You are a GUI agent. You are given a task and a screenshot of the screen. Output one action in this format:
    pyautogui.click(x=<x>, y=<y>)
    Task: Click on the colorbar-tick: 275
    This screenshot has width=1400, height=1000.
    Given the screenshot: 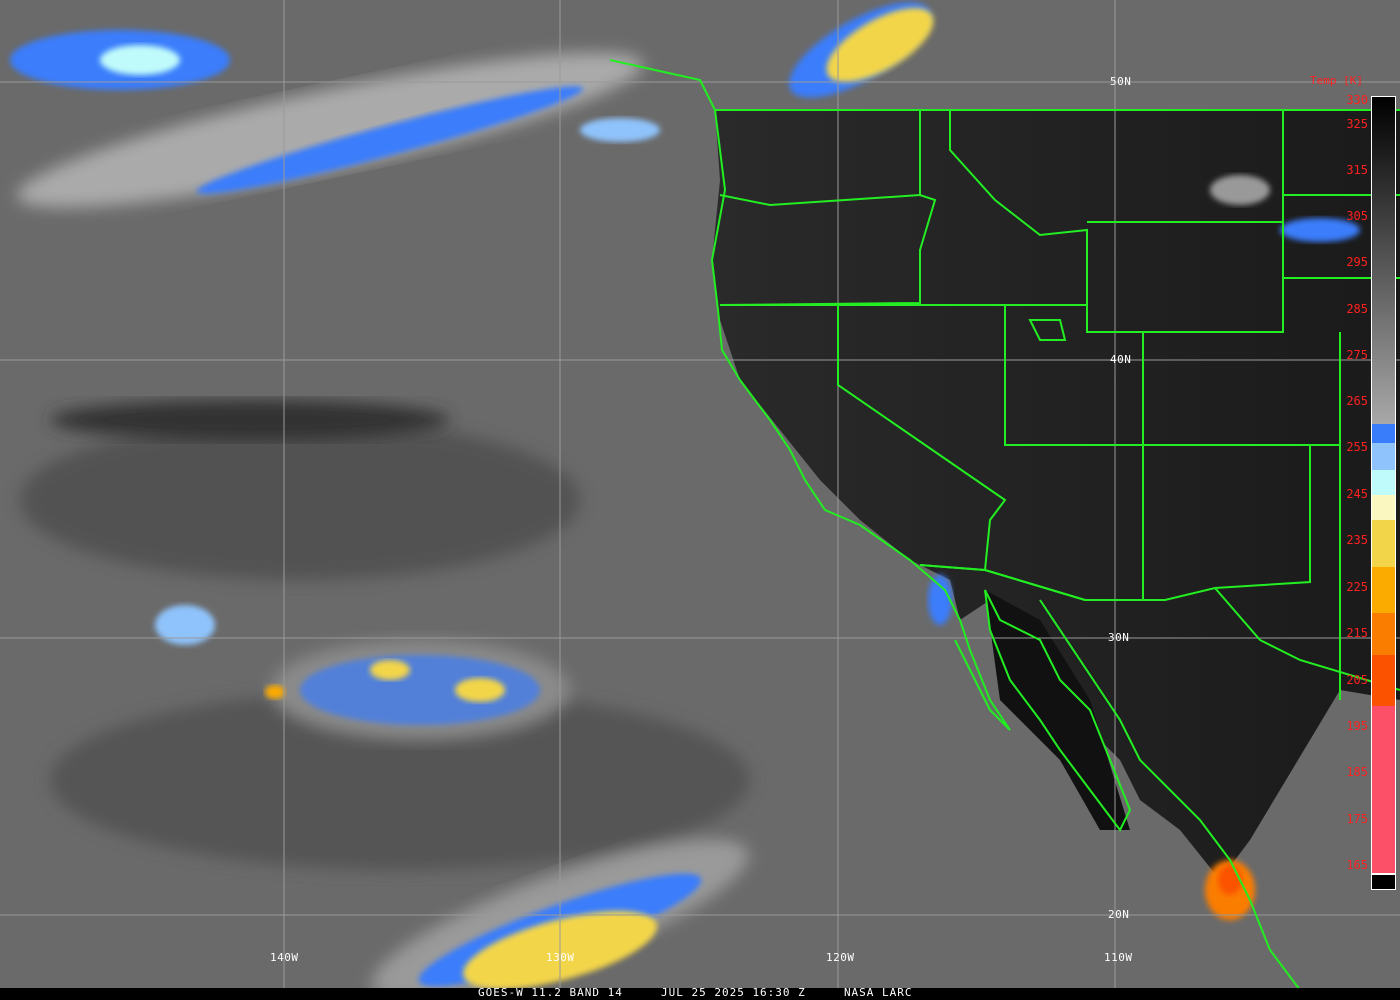 What is the action you would take?
    pyautogui.click(x=1357, y=355)
    